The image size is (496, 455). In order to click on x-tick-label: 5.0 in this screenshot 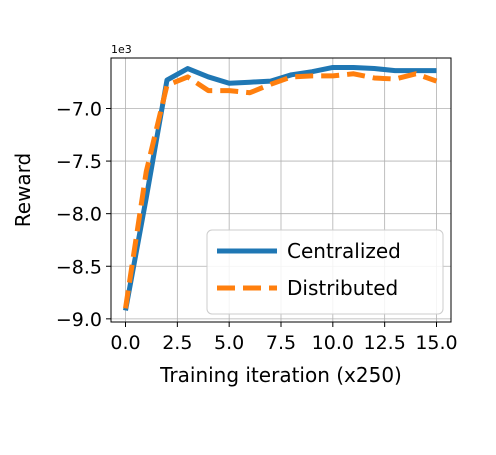, I will do `click(229, 343)`.